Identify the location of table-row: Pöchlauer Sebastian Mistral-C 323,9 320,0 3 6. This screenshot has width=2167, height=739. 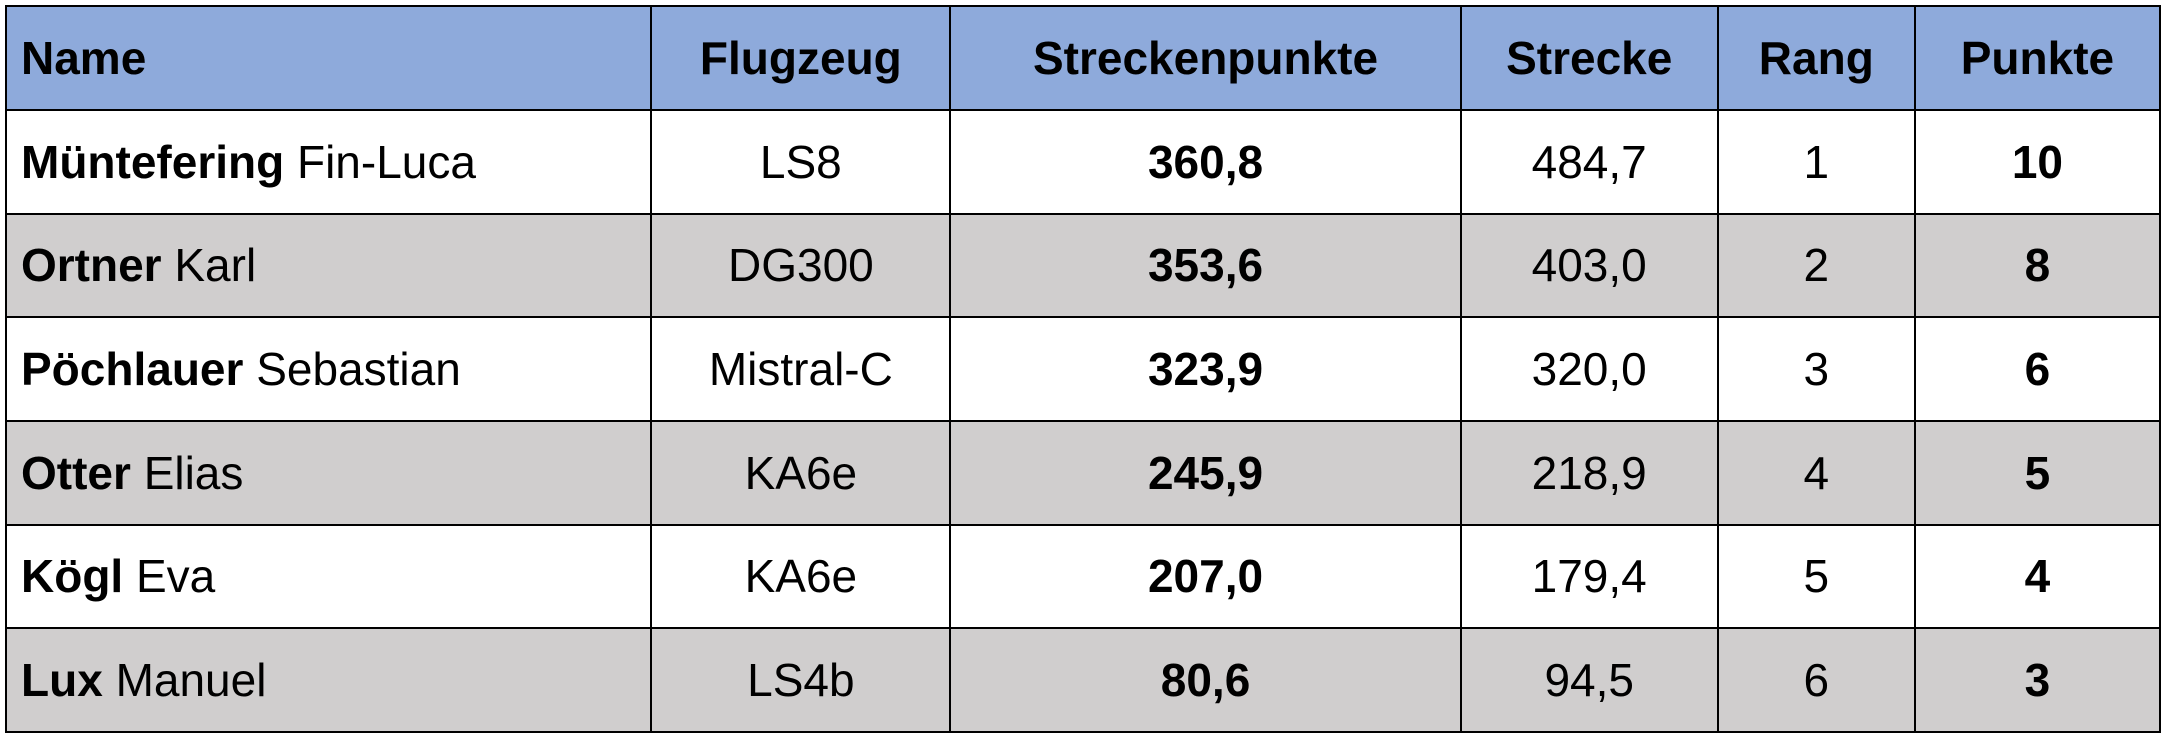
(1083, 369).